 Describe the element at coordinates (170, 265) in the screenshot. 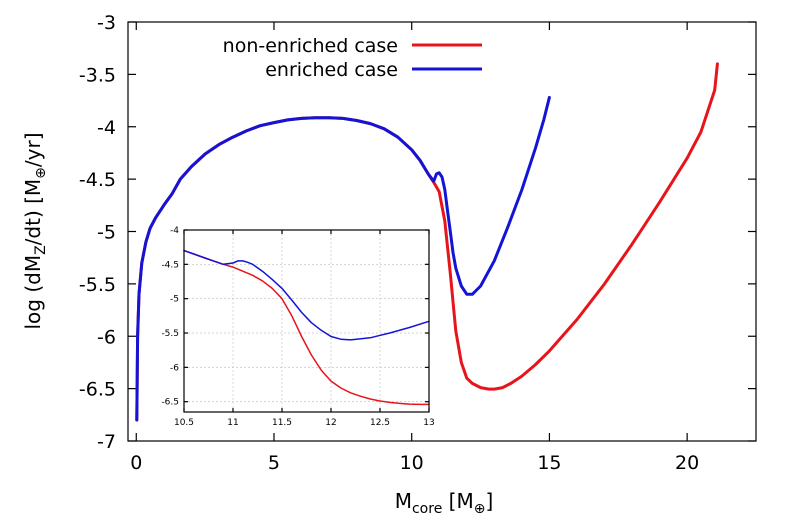

I see `inset-y-tick-label: -4.5` at that location.